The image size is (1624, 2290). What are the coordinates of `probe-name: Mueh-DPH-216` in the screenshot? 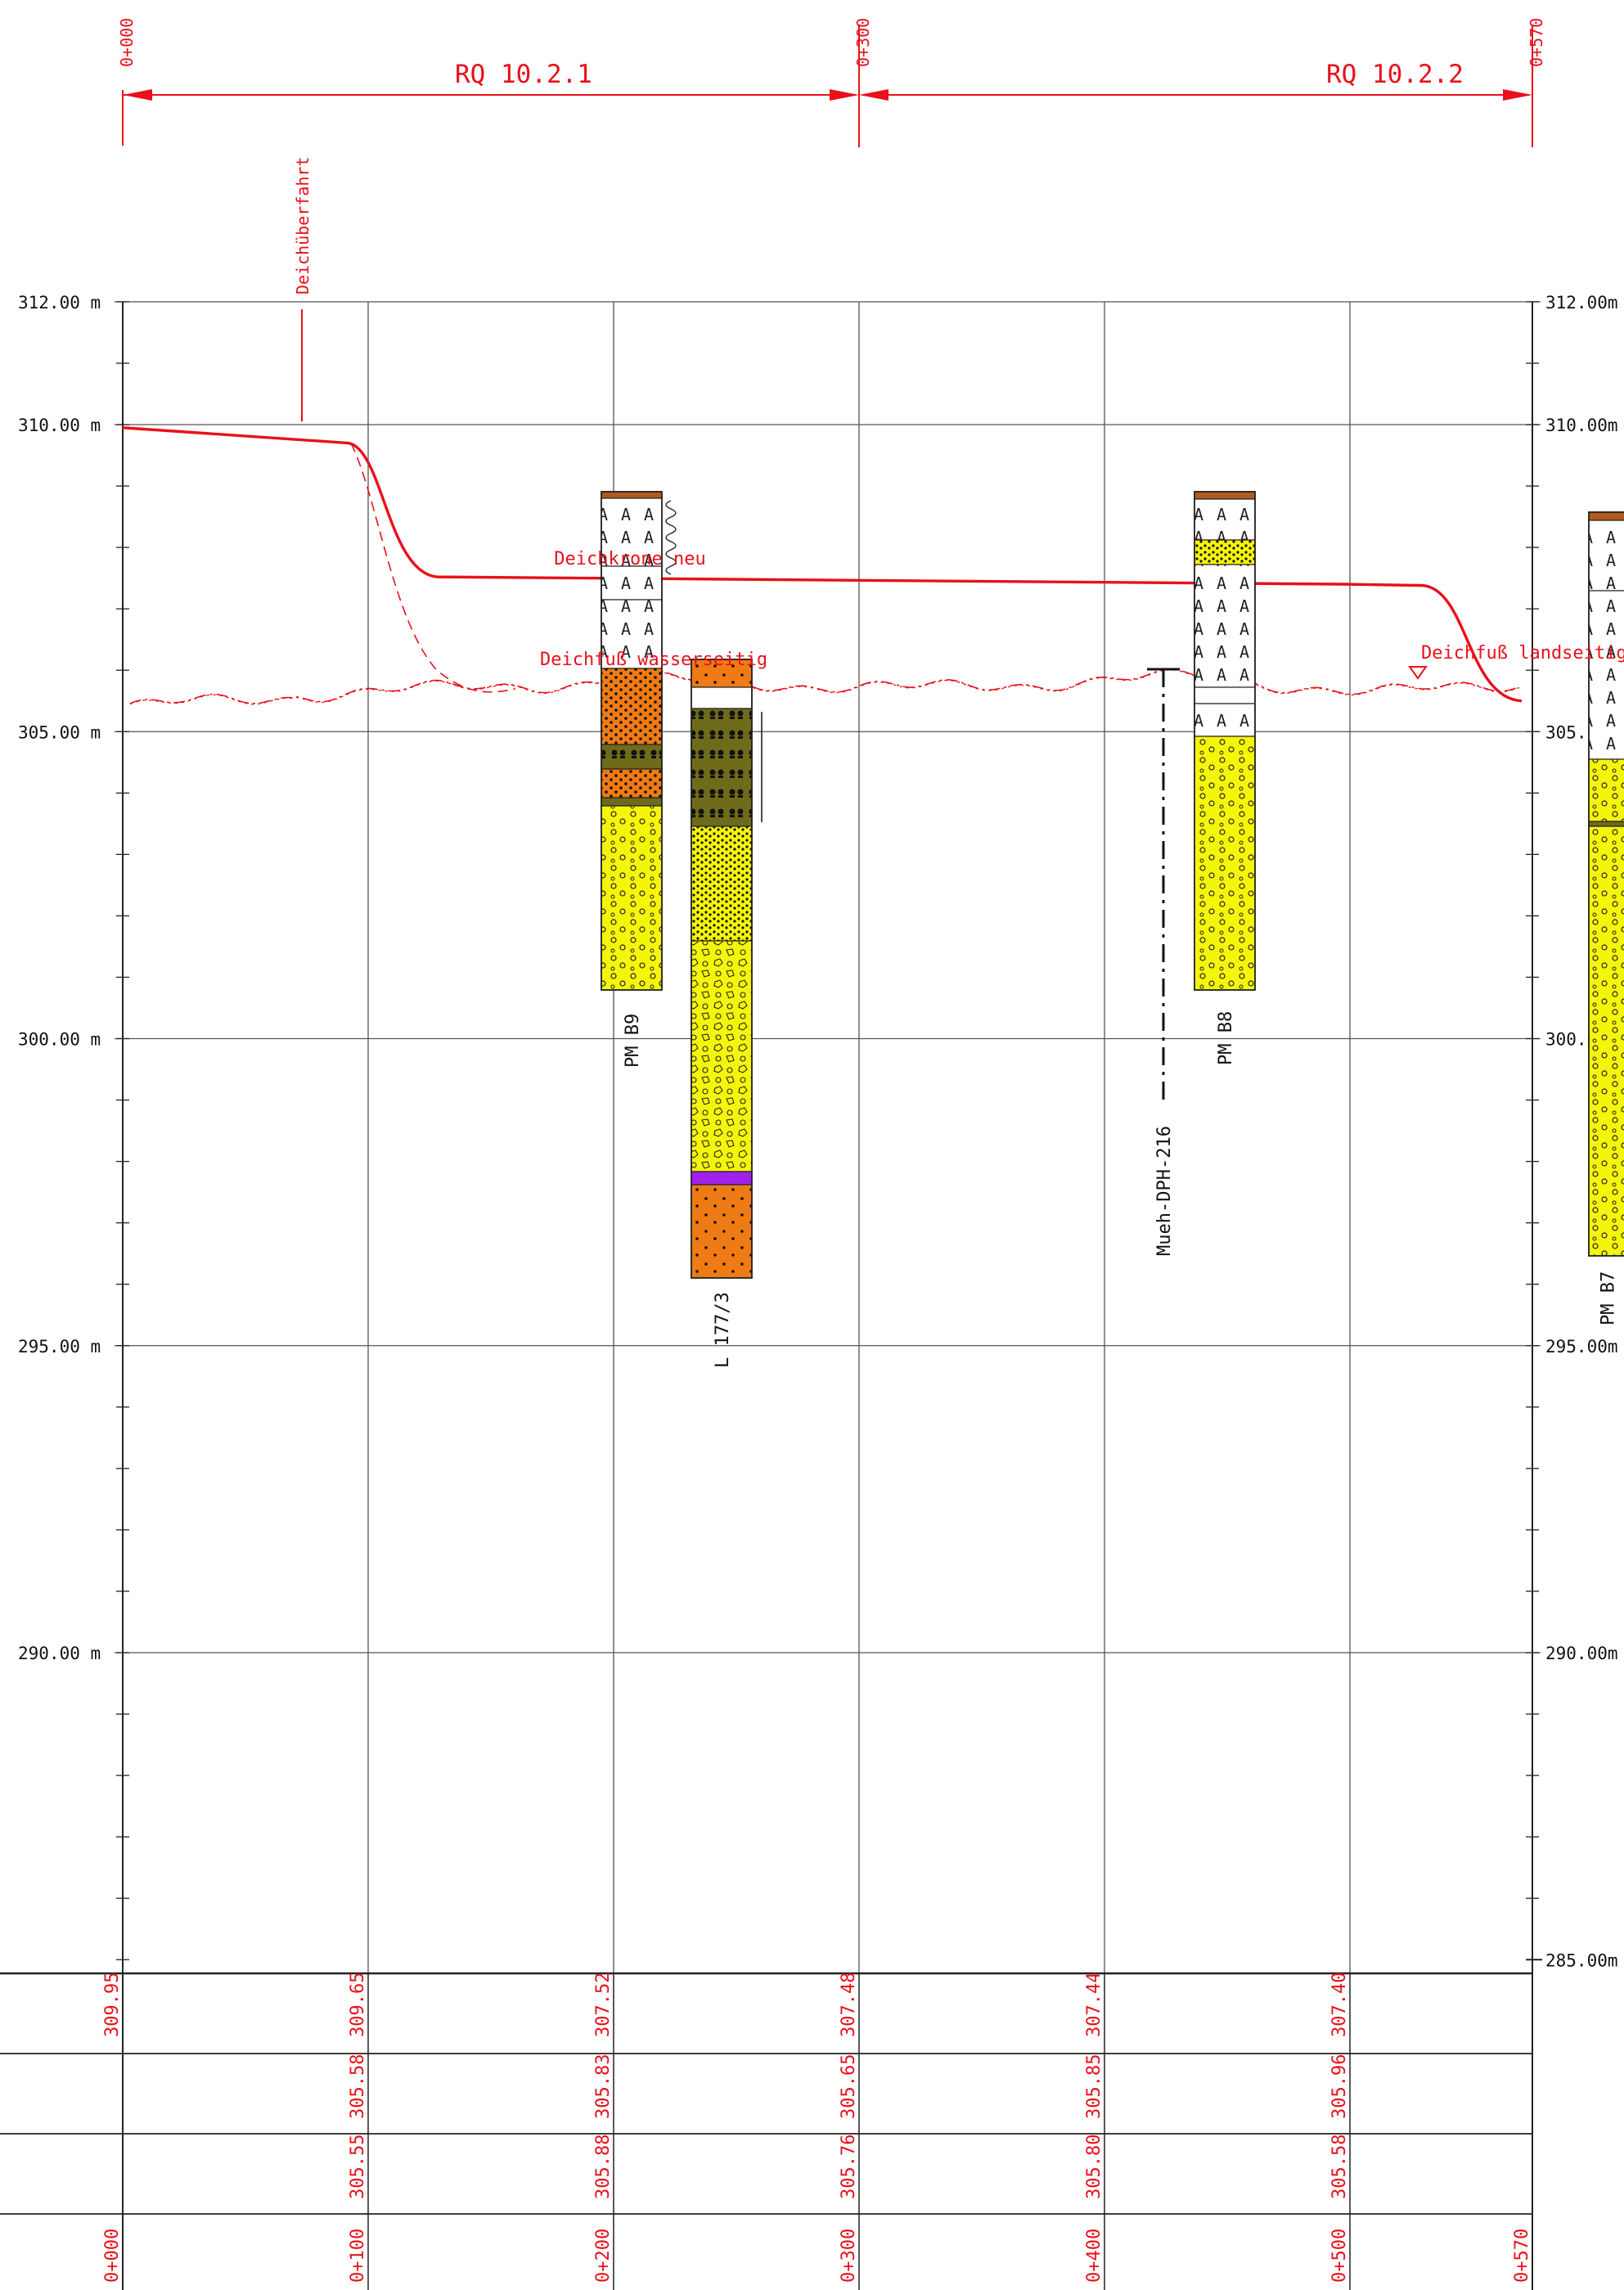 It's located at (1165, 1191).